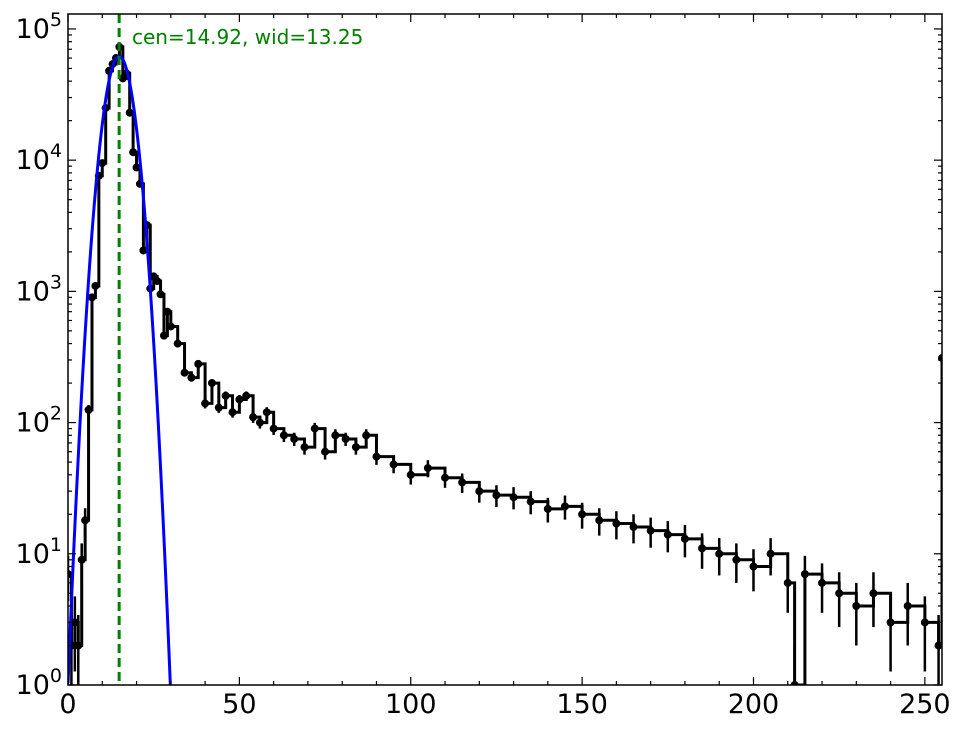  Describe the element at coordinates (39, 289) in the screenshot. I see `y-tick-label: 10³` at that location.